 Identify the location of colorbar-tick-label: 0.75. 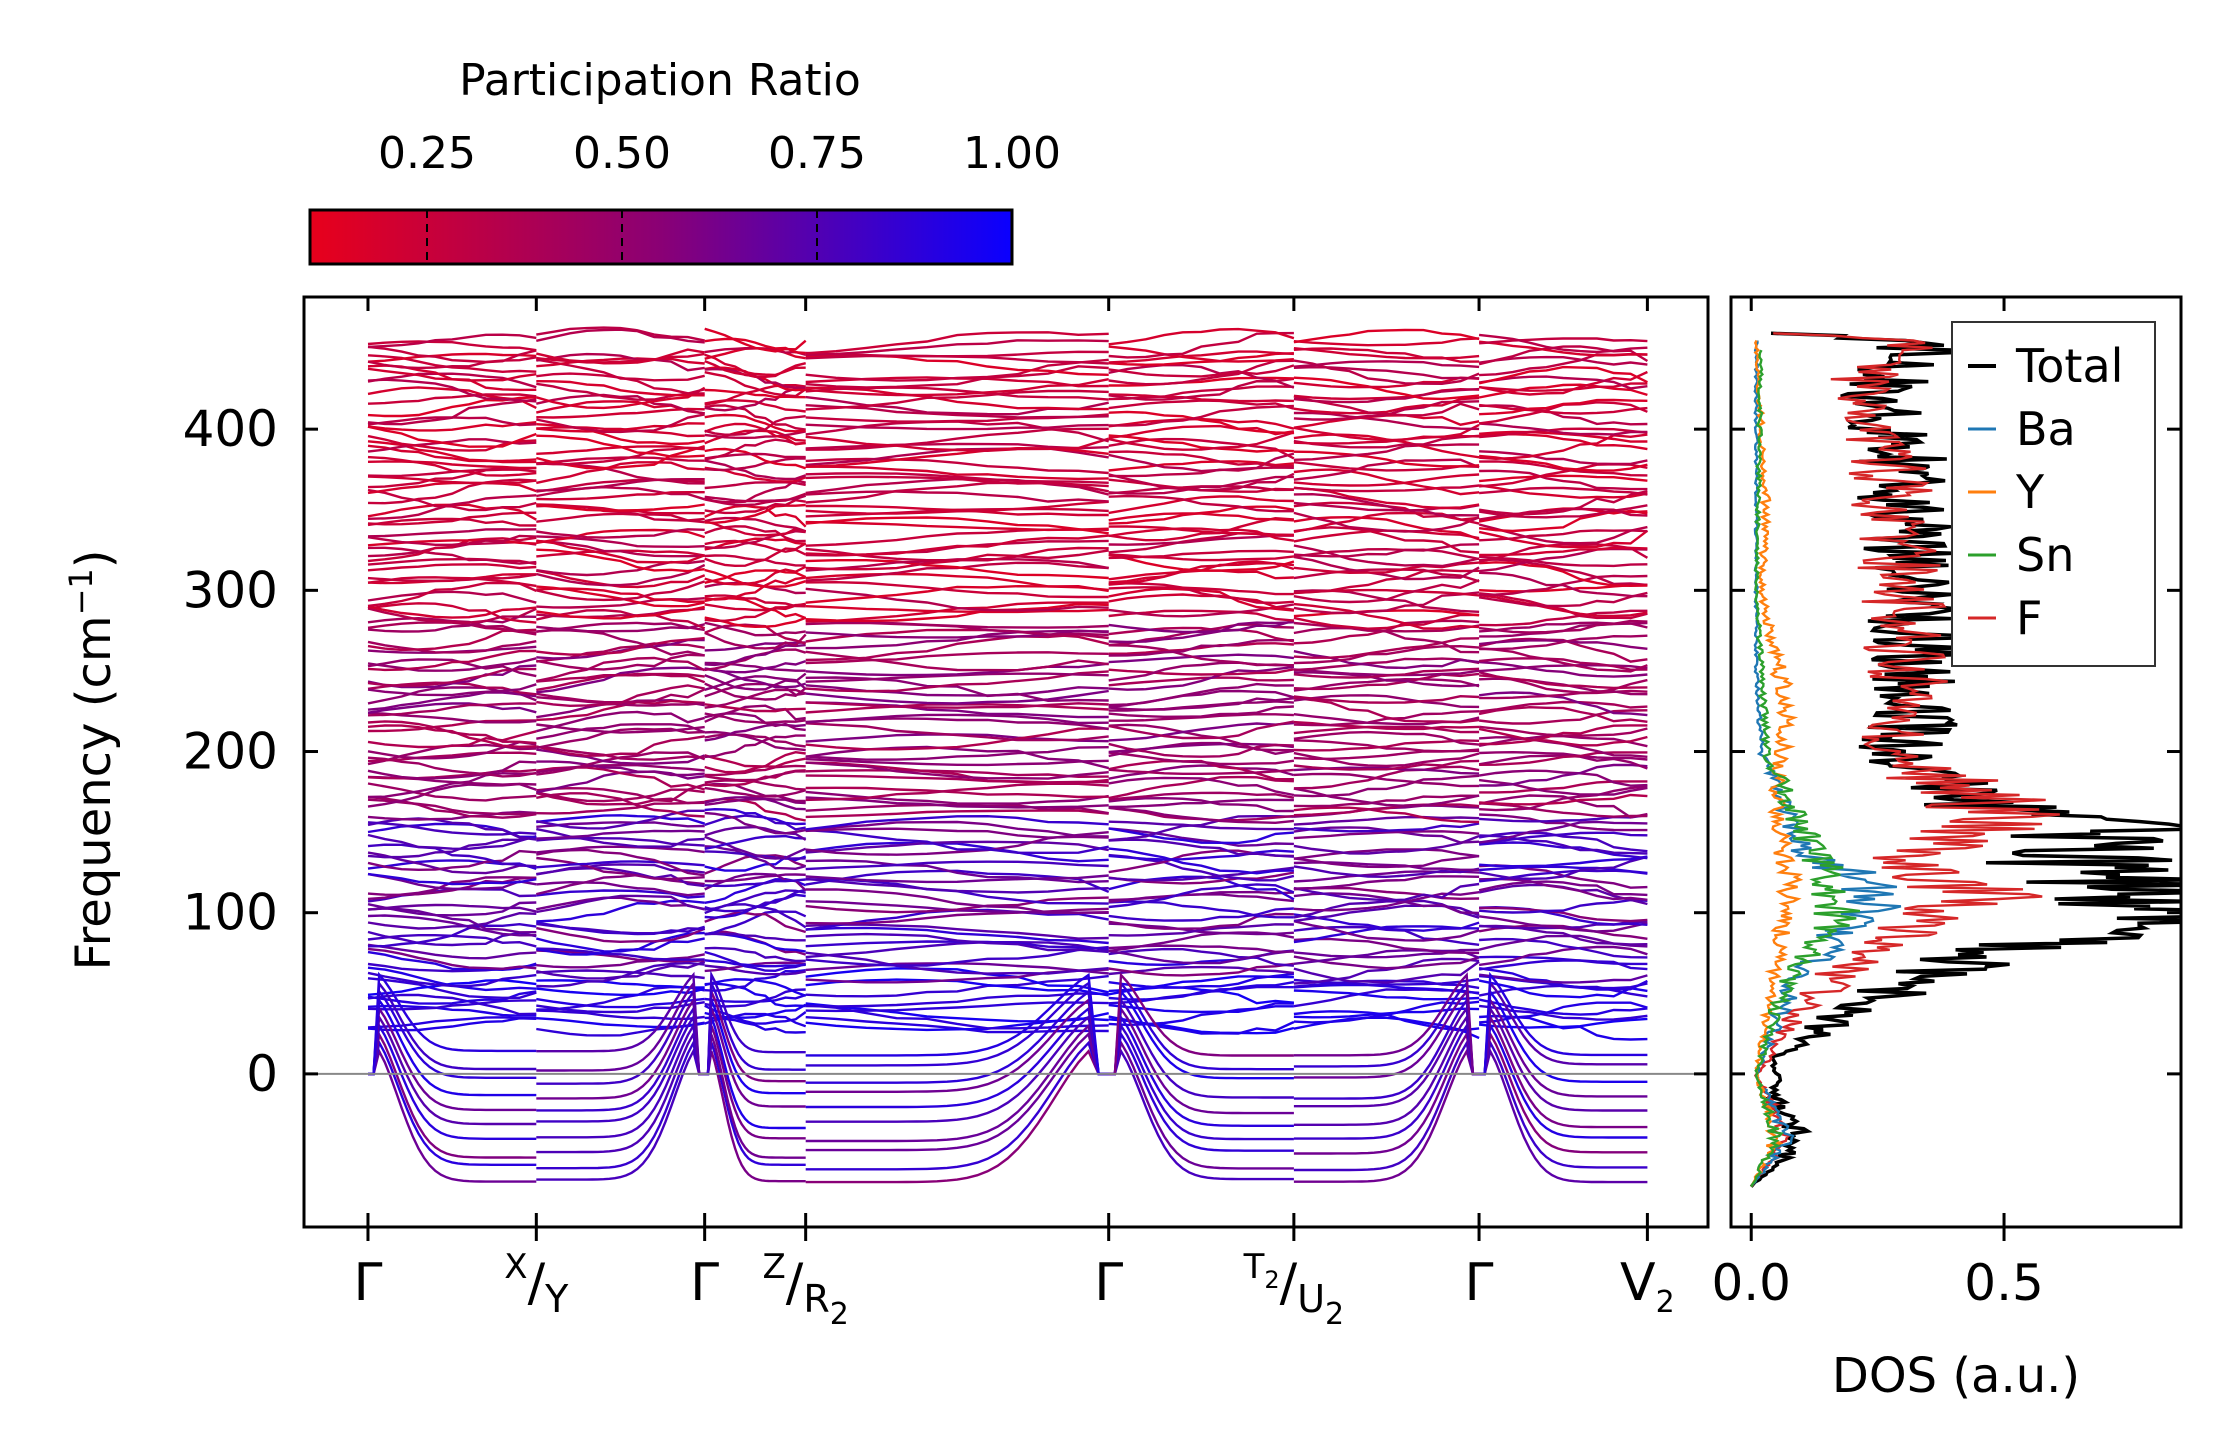
(817, 153).